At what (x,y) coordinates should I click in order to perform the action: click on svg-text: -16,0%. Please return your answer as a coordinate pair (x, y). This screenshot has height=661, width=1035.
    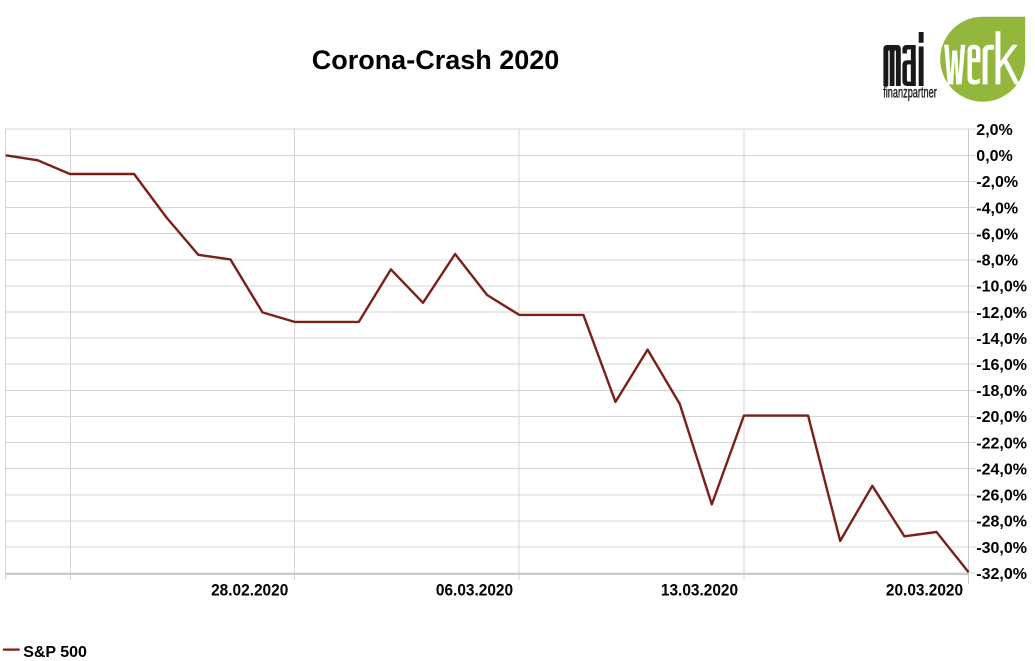
    Looking at the image, I should click on (1001, 365).